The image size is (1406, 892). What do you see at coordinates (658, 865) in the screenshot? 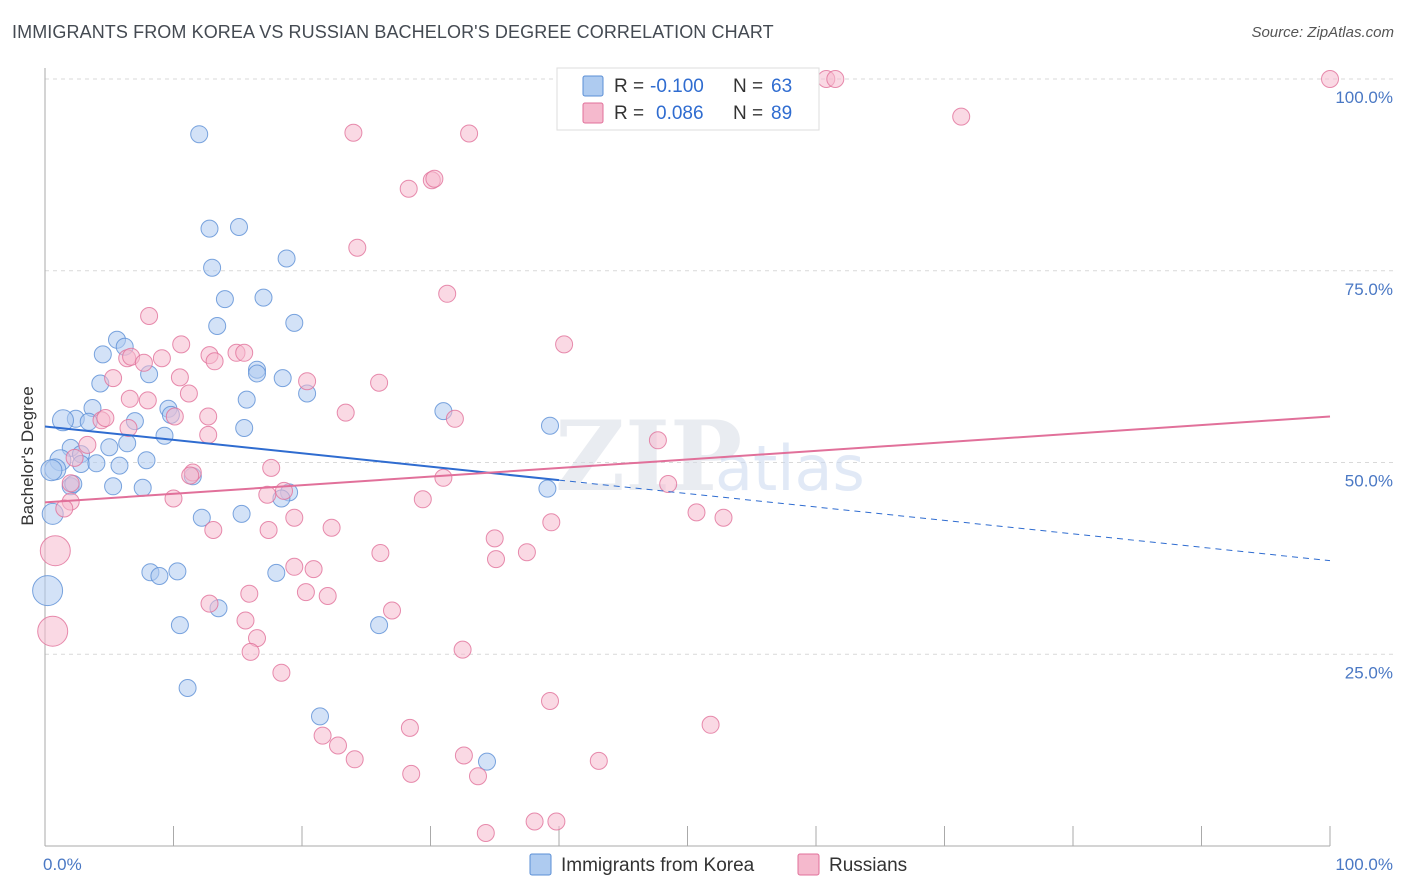
I see `bottom-legend-label-korea: Immigrants from Korea` at bounding box center [658, 865].